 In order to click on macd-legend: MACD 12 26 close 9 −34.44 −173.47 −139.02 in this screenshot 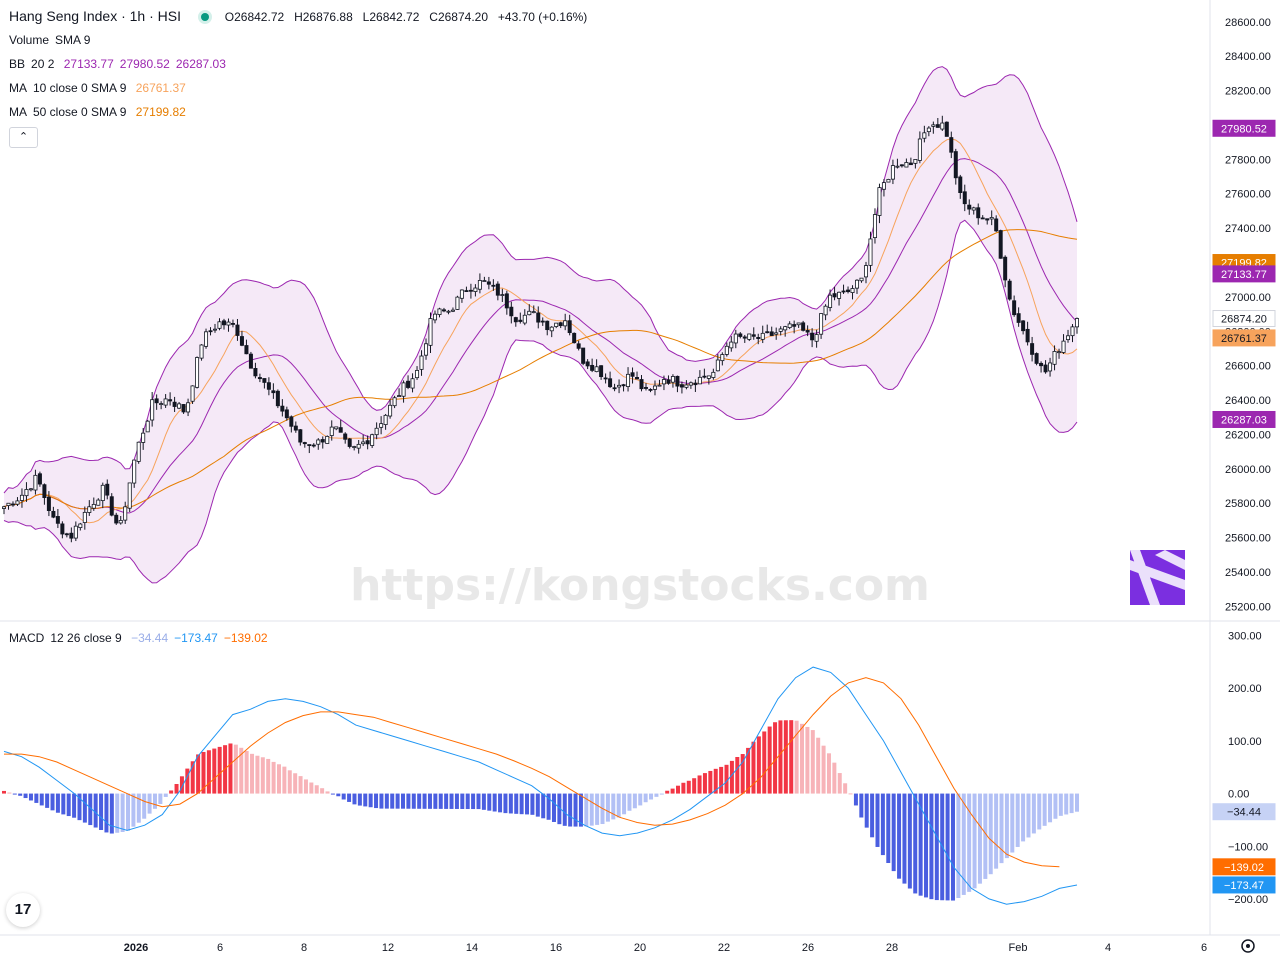, I will do `click(141, 638)`.